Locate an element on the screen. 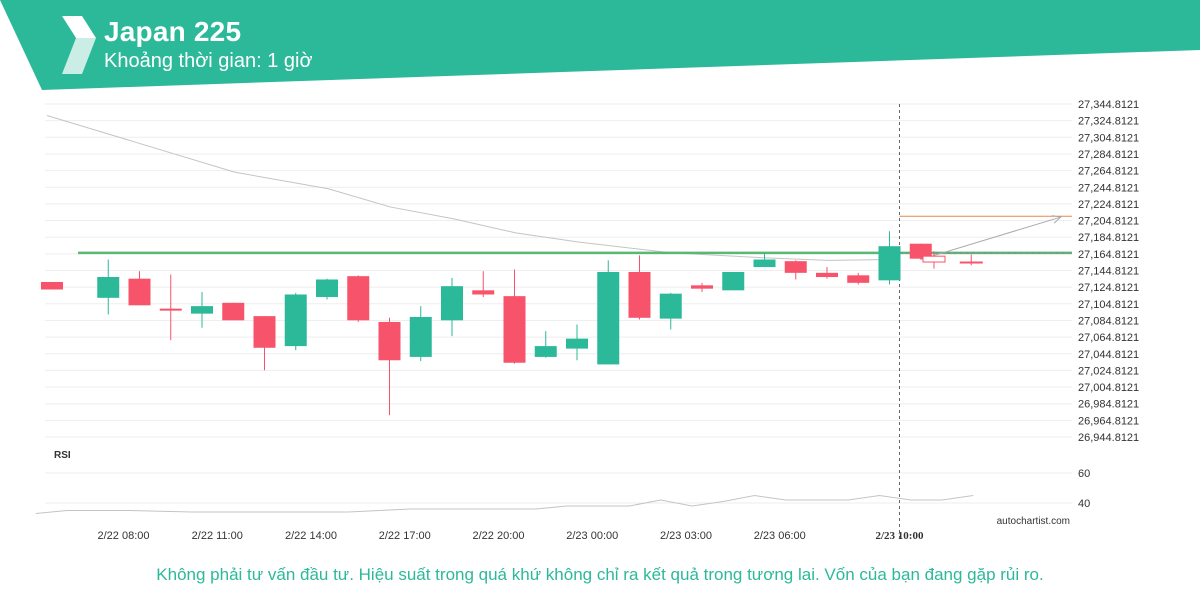 The height and width of the screenshot is (600, 1200). price-tick-label: 27,284.8121 is located at coordinates (1108, 155).